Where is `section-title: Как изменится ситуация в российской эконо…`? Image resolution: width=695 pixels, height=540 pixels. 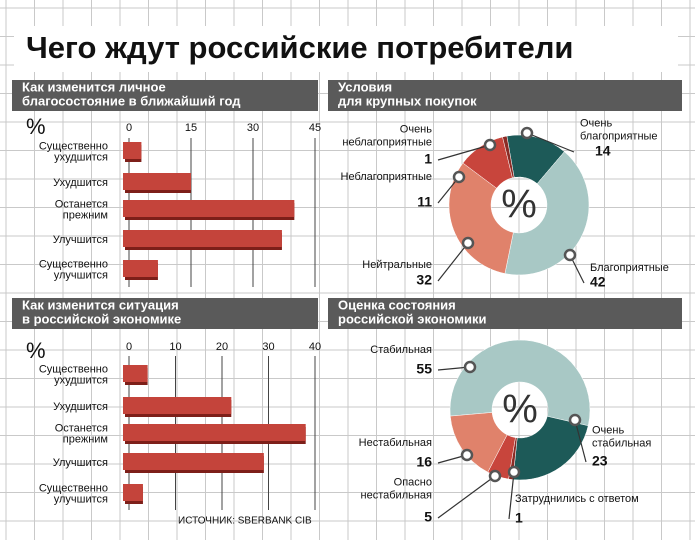
section-title: Как изменится ситуация в российской эконо… is located at coordinates (101, 312).